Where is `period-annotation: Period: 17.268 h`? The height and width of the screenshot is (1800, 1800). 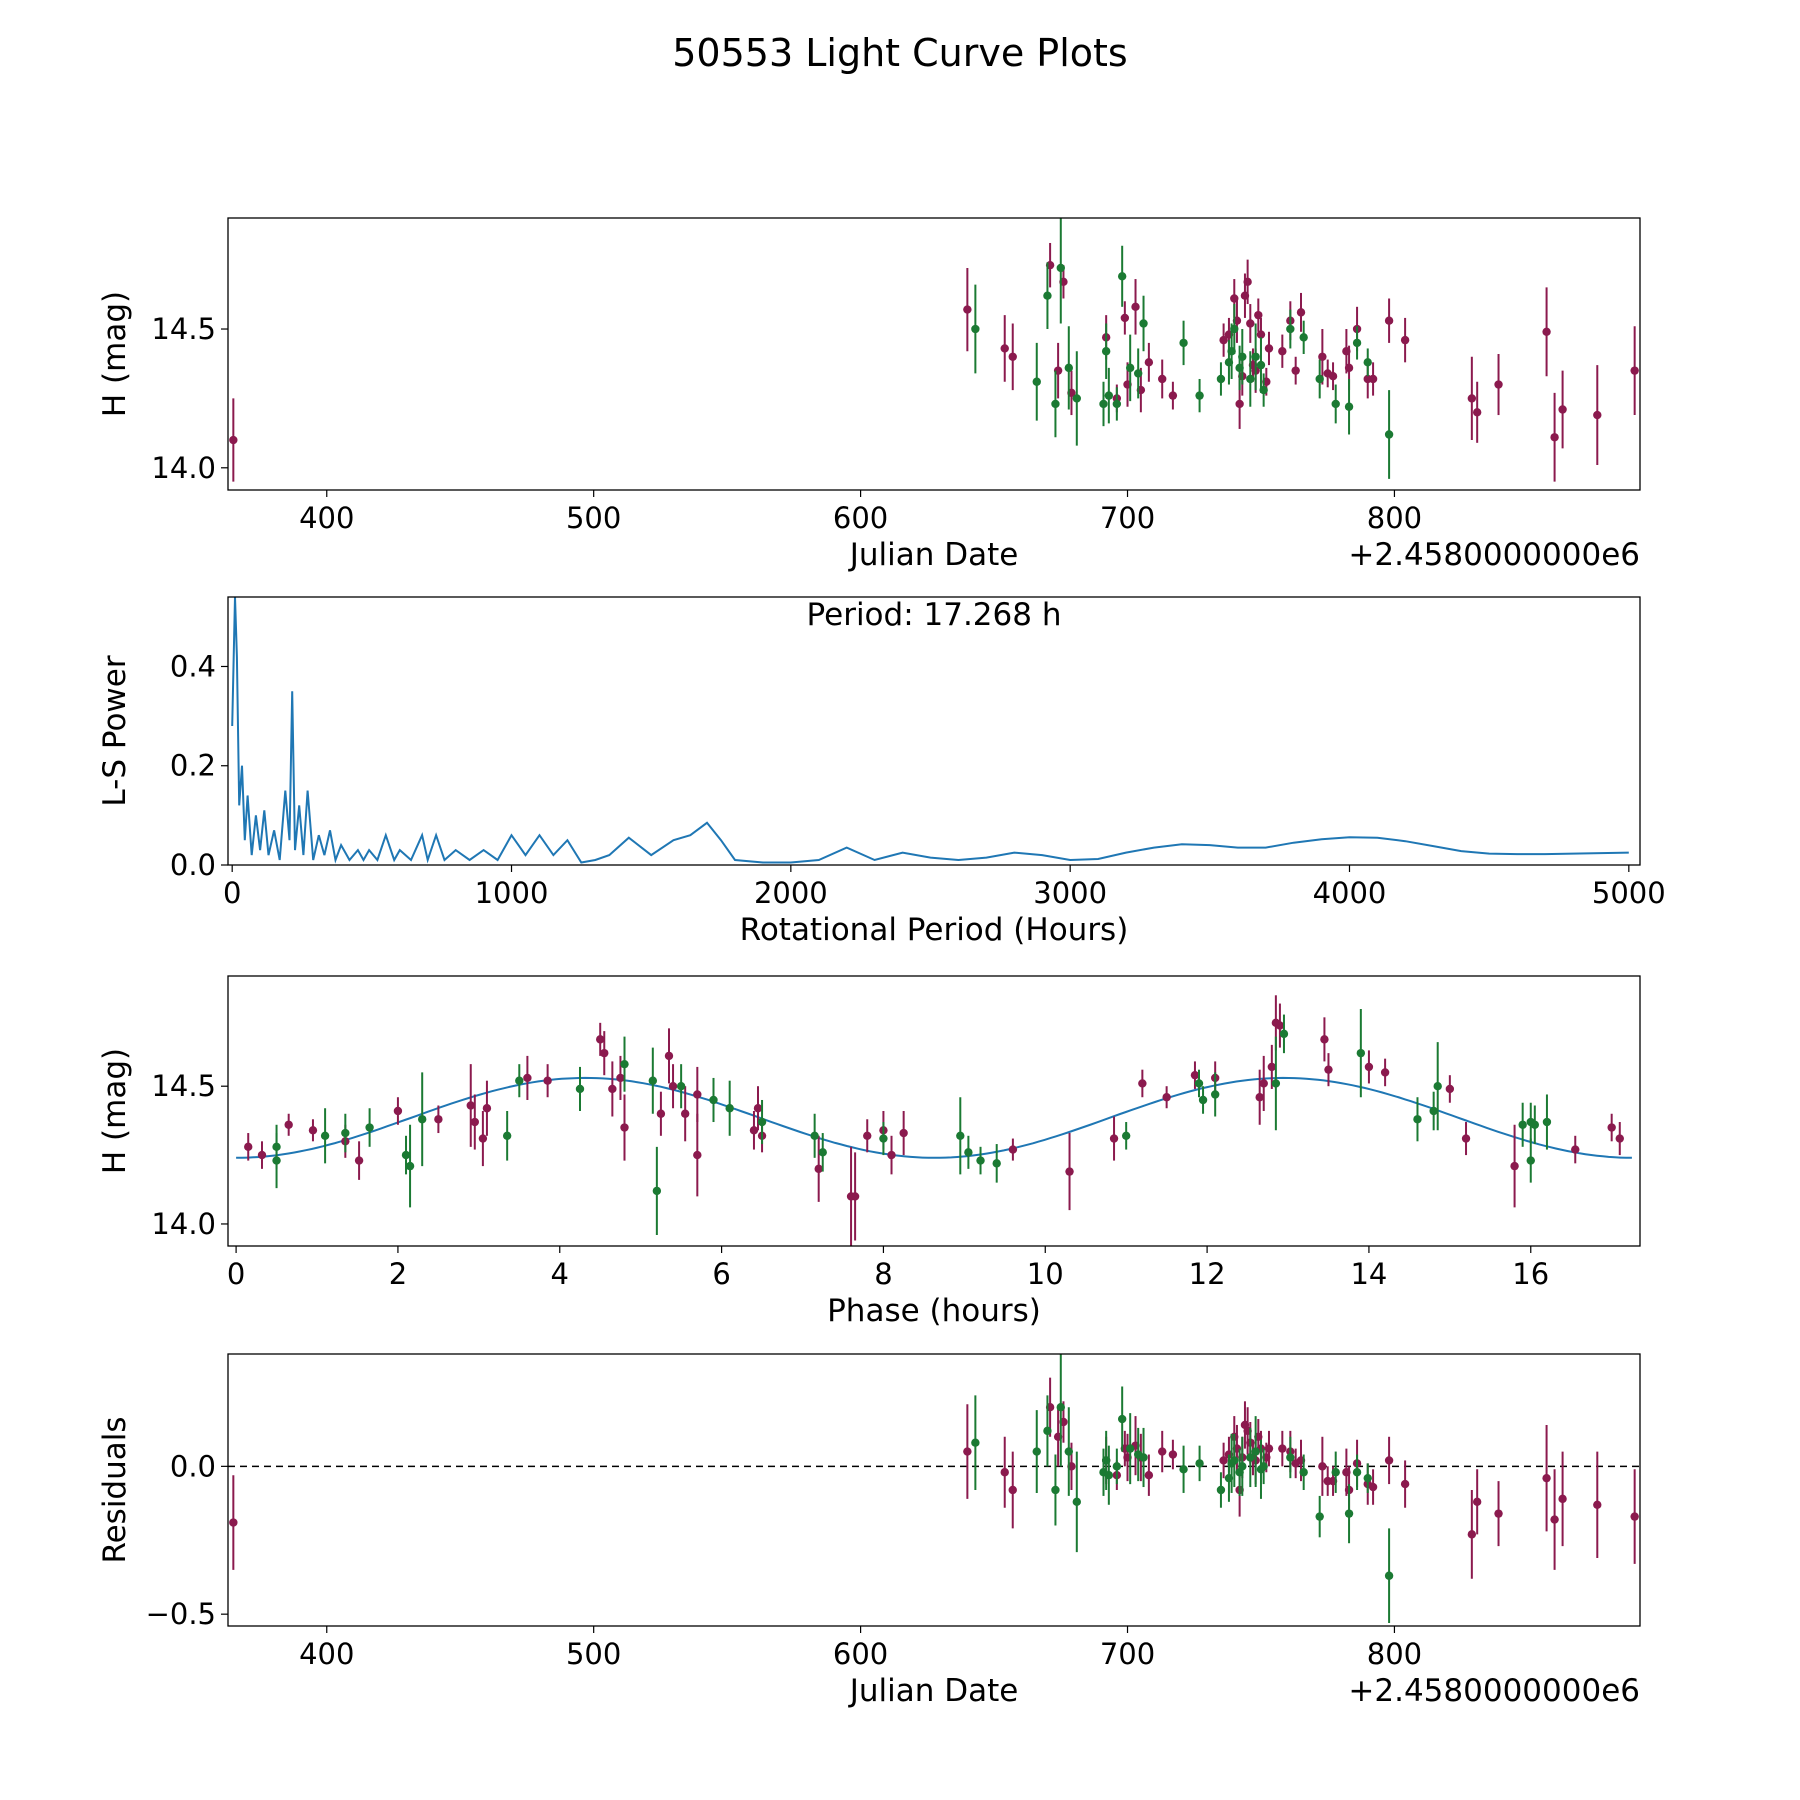
period-annotation: Period: 17.268 h is located at coordinates (934, 615).